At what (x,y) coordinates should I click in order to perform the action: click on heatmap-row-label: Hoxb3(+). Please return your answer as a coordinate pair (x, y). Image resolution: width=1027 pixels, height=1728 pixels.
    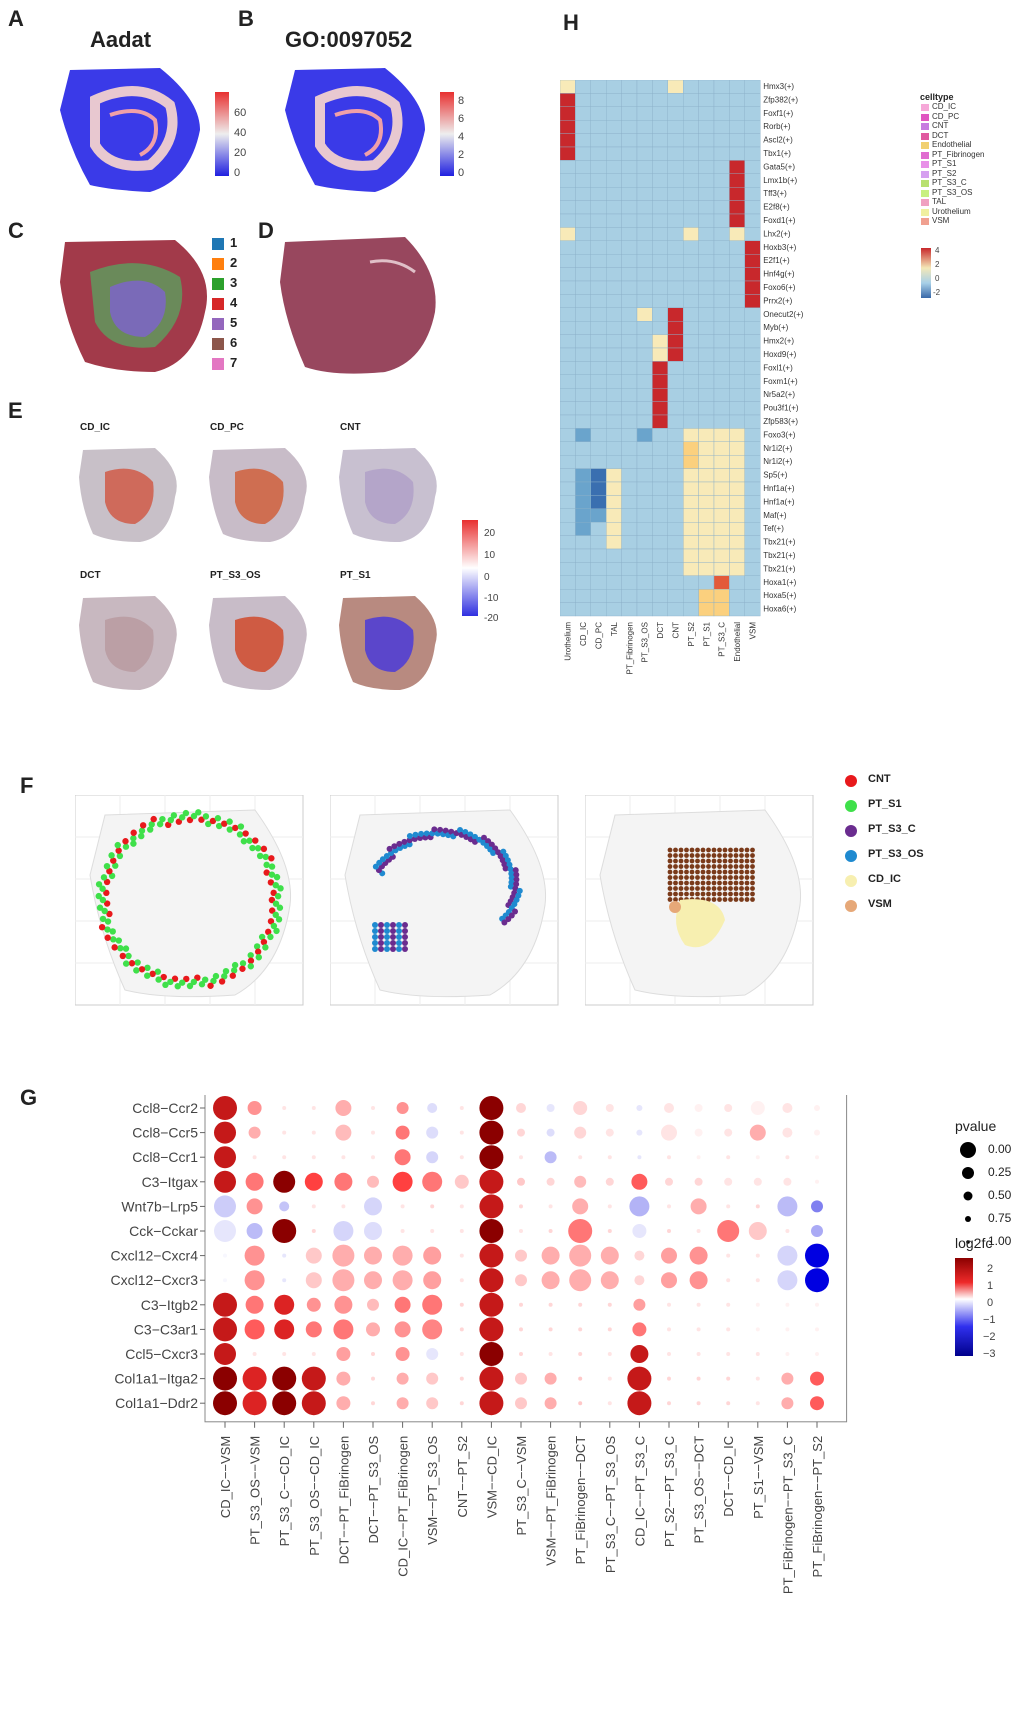
    Looking at the image, I should click on (779, 247).